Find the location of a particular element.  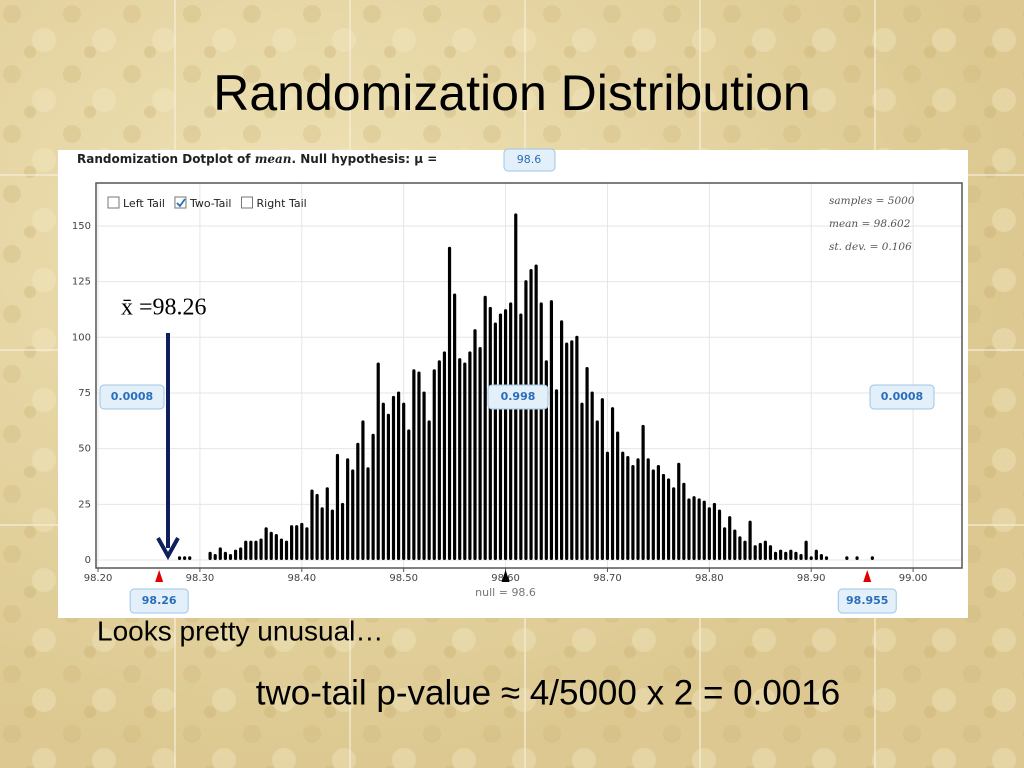

y-tick-label: 125 is located at coordinates (81, 282).